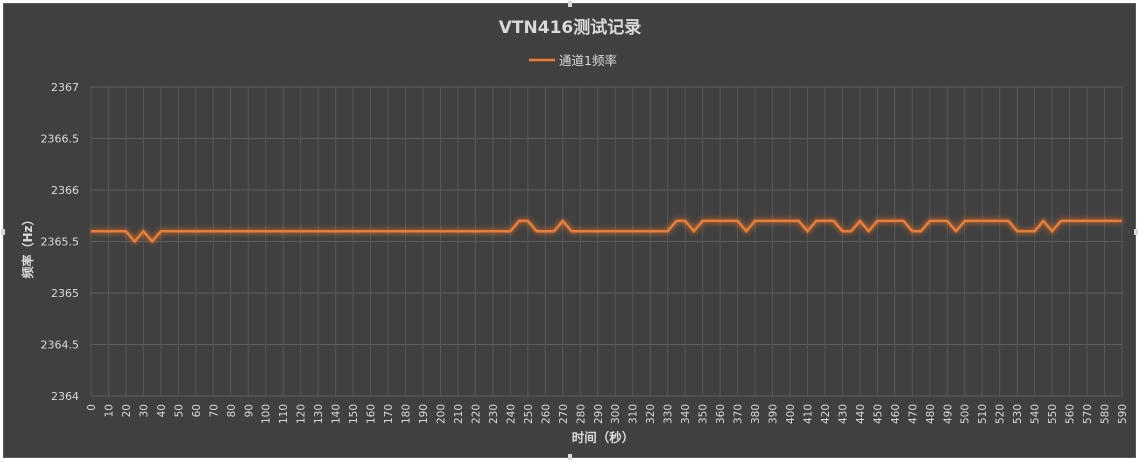 Image resolution: width=1140 pixels, height=463 pixels. What do you see at coordinates (1136, 232) in the screenshot?
I see `resize-handle-right` at bounding box center [1136, 232].